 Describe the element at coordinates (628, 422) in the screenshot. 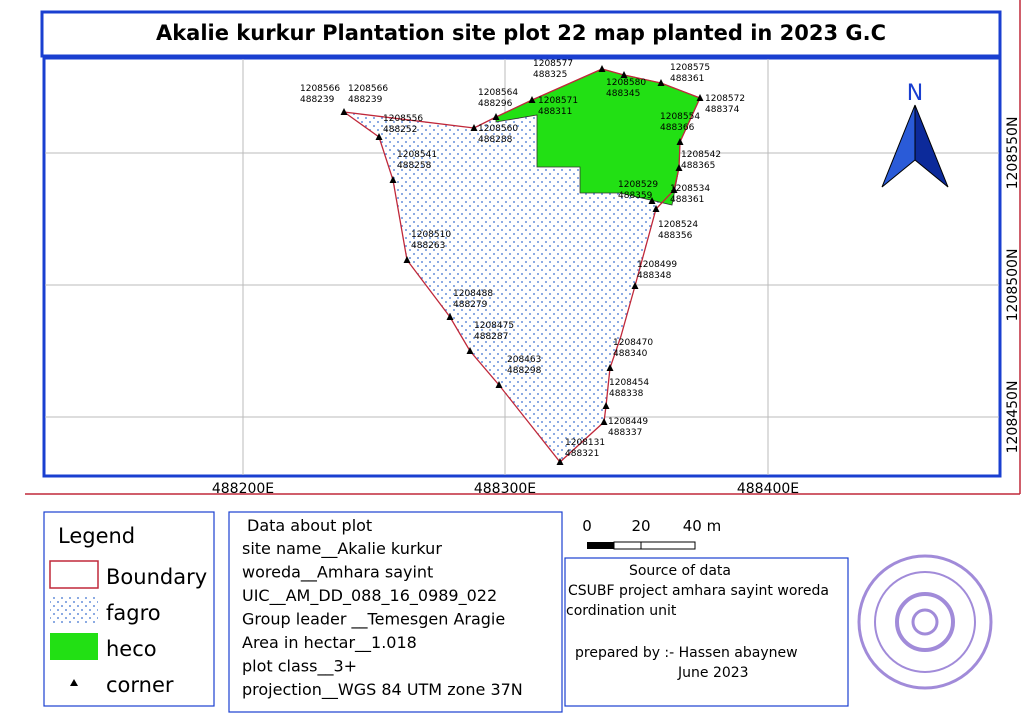

I see `corner-northing: 1208449` at that location.